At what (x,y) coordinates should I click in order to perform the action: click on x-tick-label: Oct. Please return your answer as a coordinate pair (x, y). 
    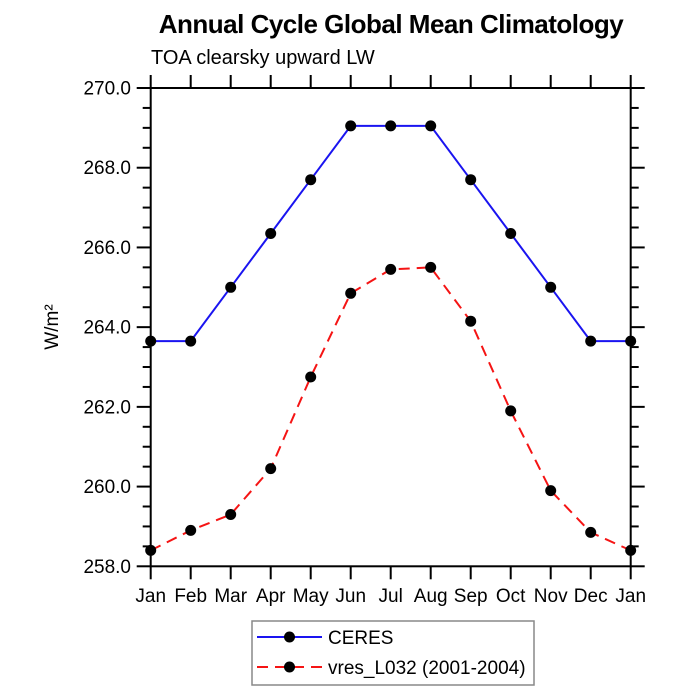
    Looking at the image, I should click on (511, 596).